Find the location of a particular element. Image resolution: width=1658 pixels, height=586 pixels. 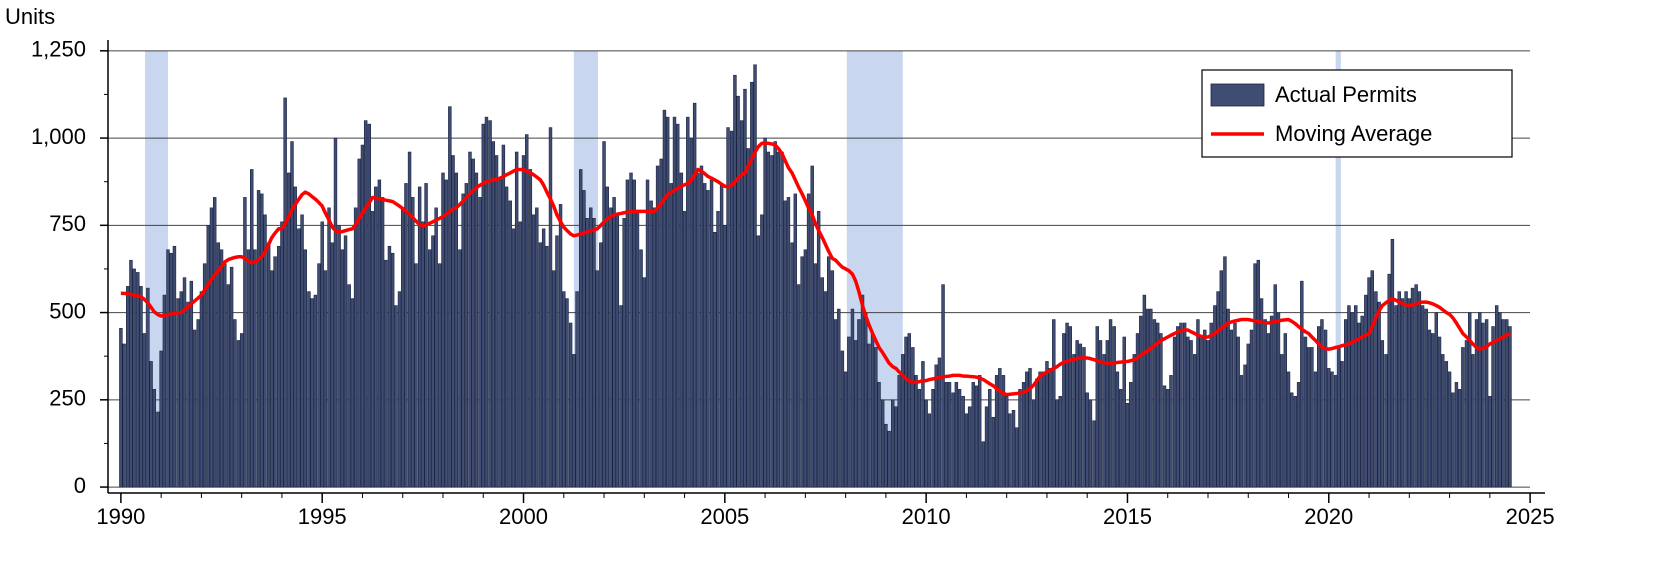

x-tick-label: 2010 is located at coordinates (926, 516).